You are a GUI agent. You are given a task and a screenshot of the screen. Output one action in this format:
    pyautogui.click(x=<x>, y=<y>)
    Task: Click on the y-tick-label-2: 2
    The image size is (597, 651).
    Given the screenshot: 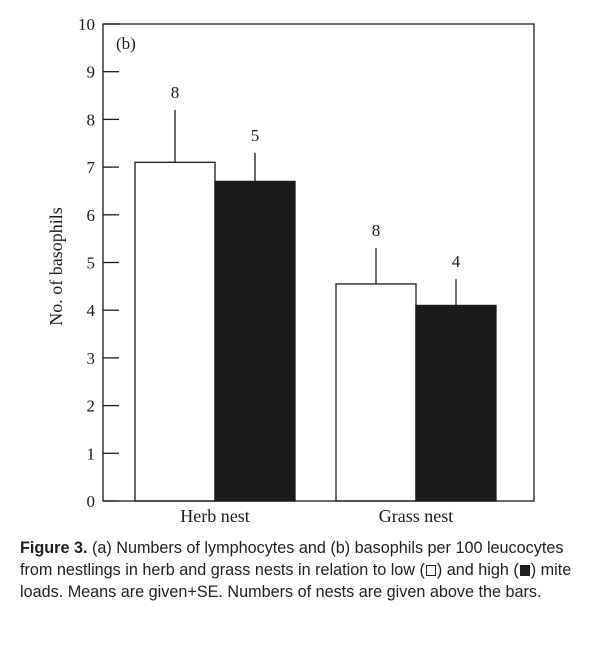 What is the action you would take?
    pyautogui.click(x=91, y=406)
    